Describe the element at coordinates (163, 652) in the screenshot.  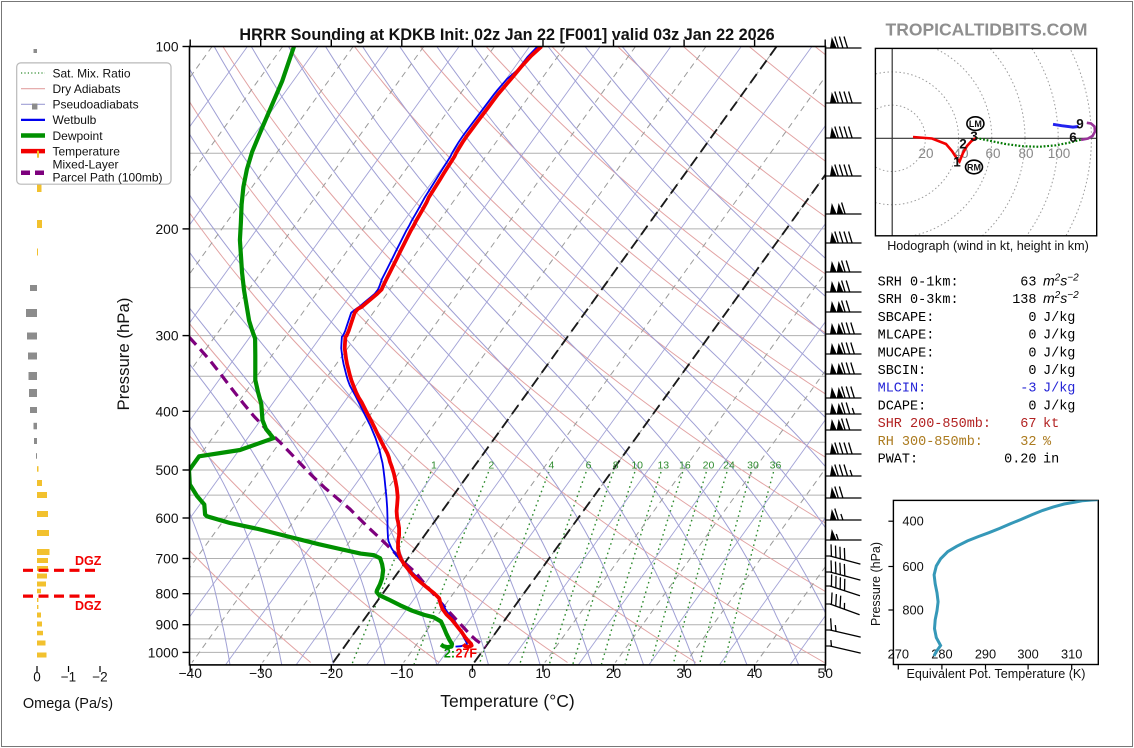
I see `svg-text: 1000` at that location.